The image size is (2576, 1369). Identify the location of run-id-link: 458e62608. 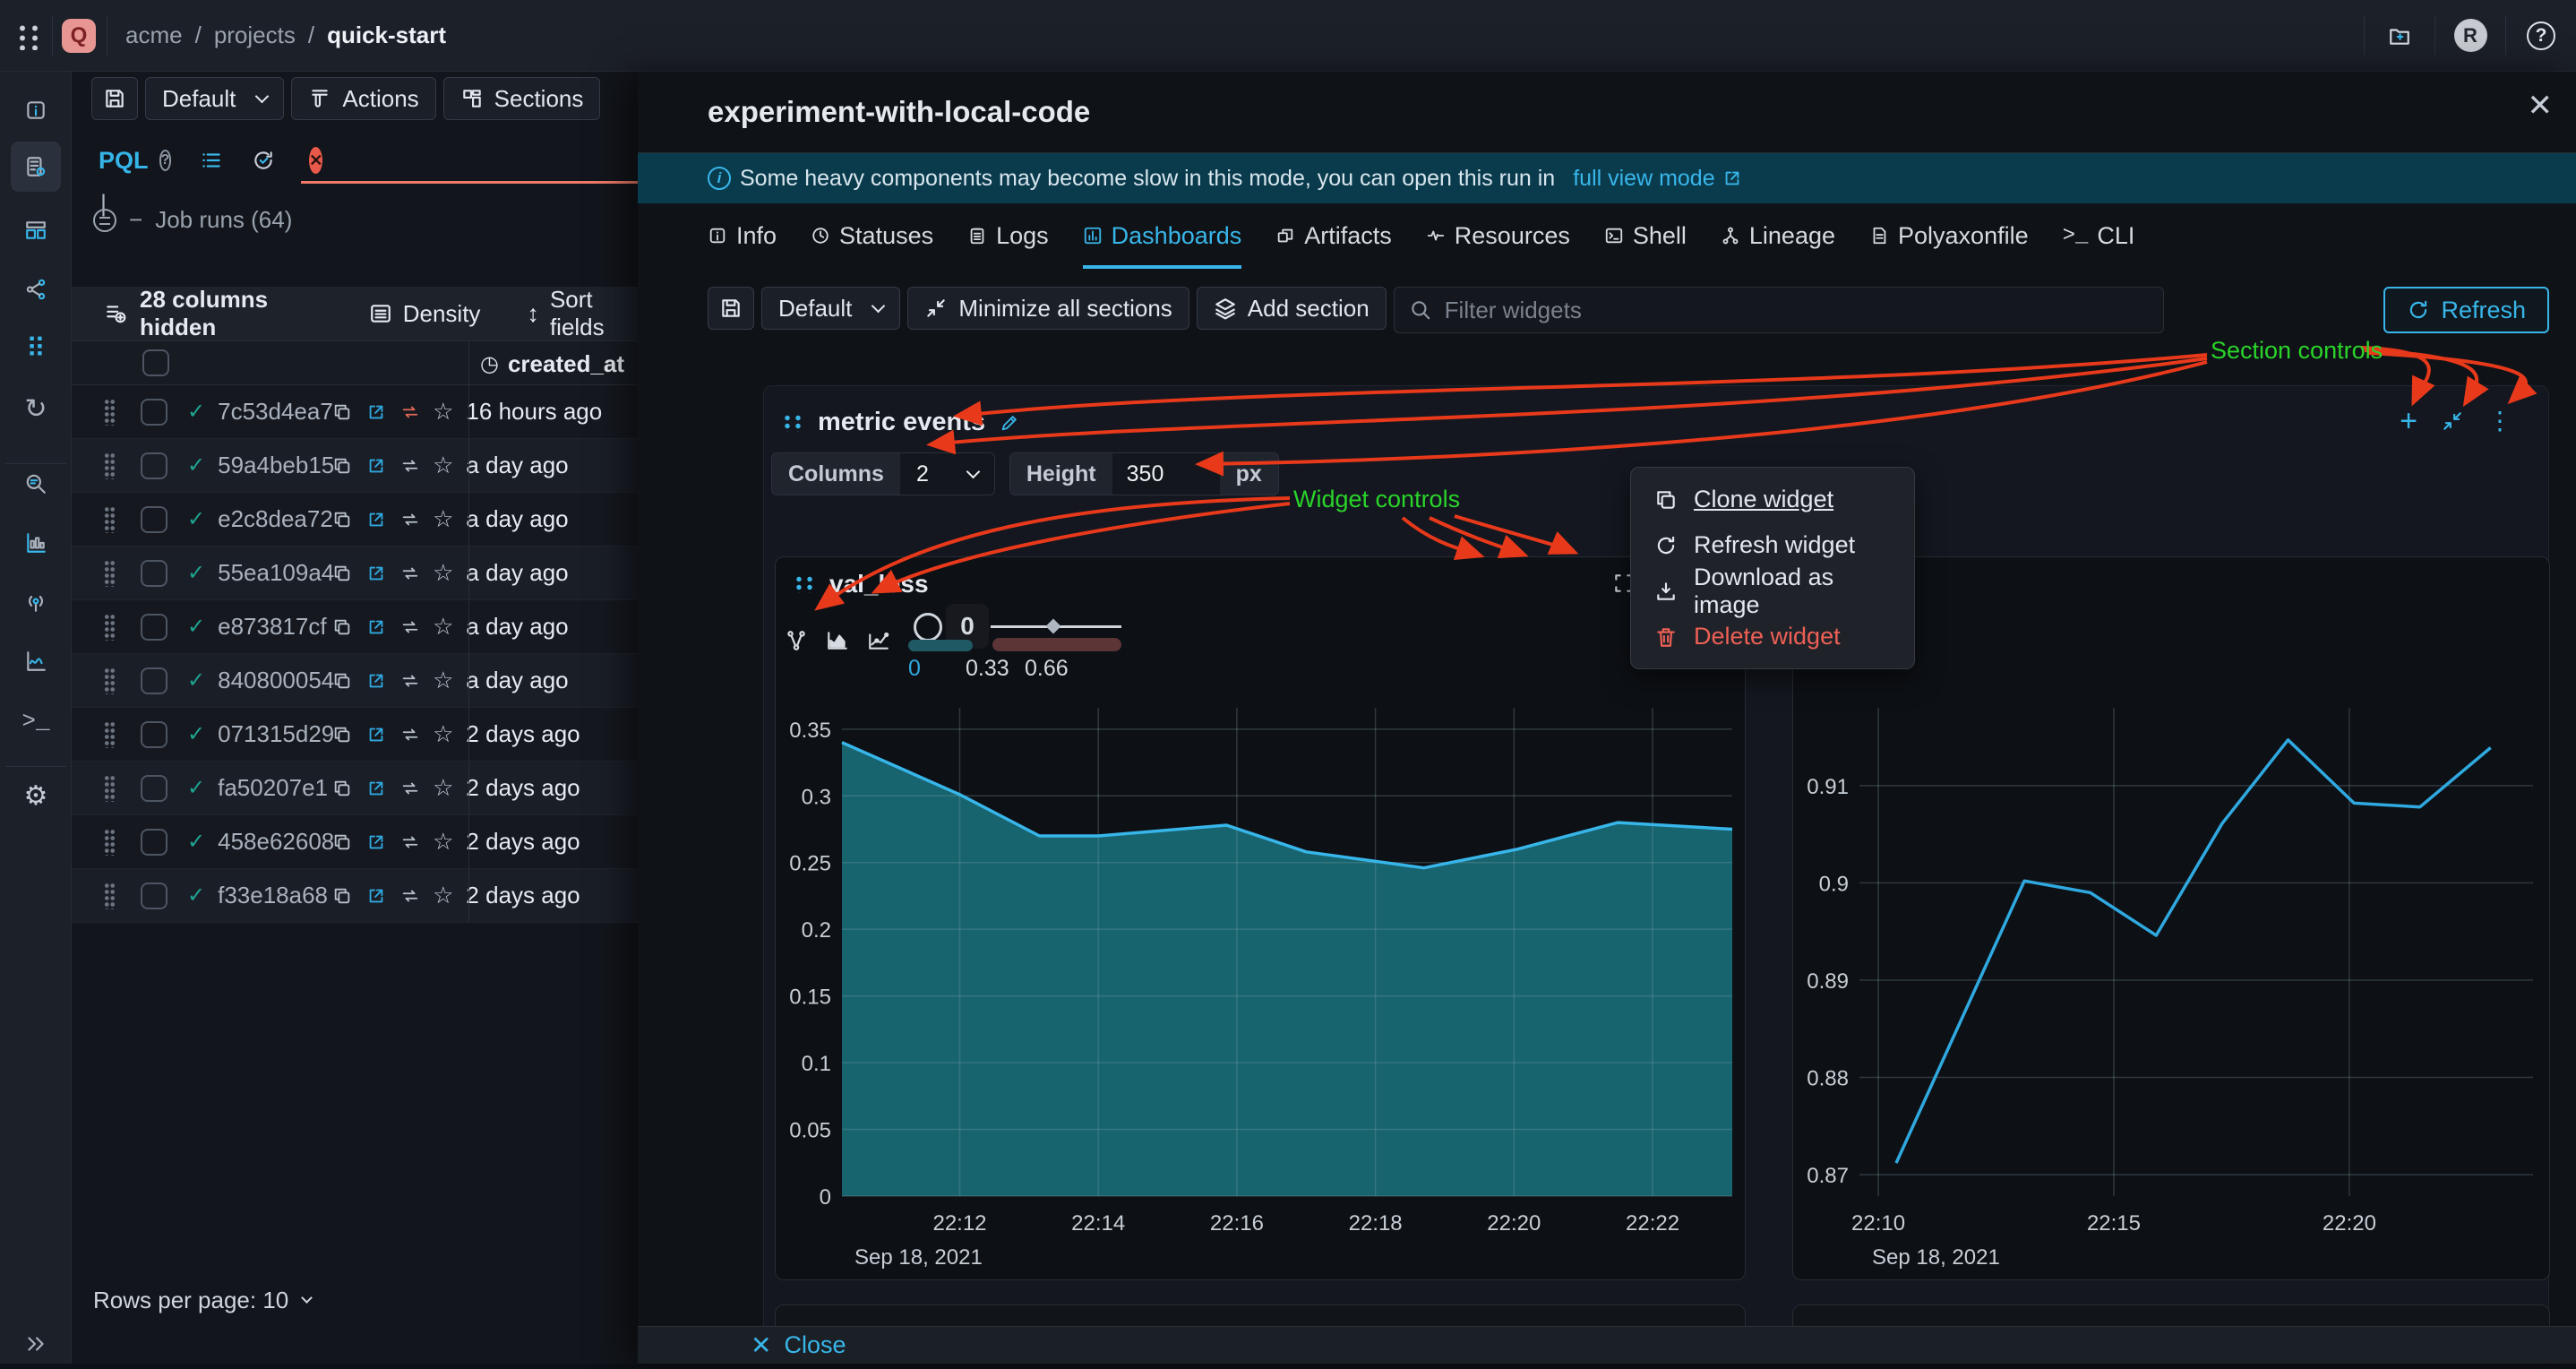
(276, 841).